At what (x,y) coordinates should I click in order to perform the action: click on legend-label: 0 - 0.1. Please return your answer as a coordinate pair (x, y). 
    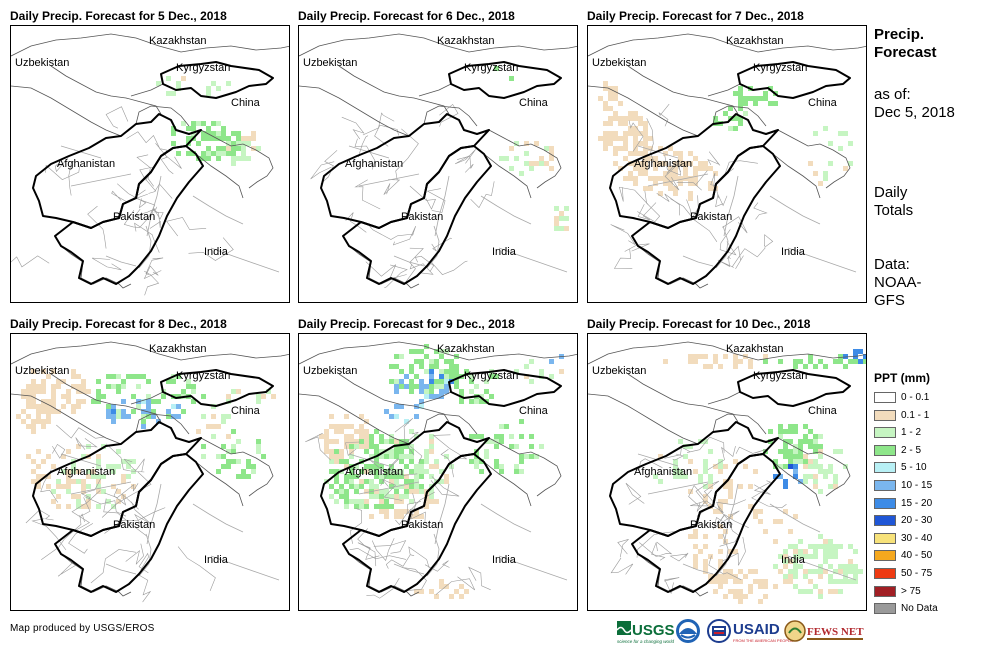
    Looking at the image, I should click on (915, 397).